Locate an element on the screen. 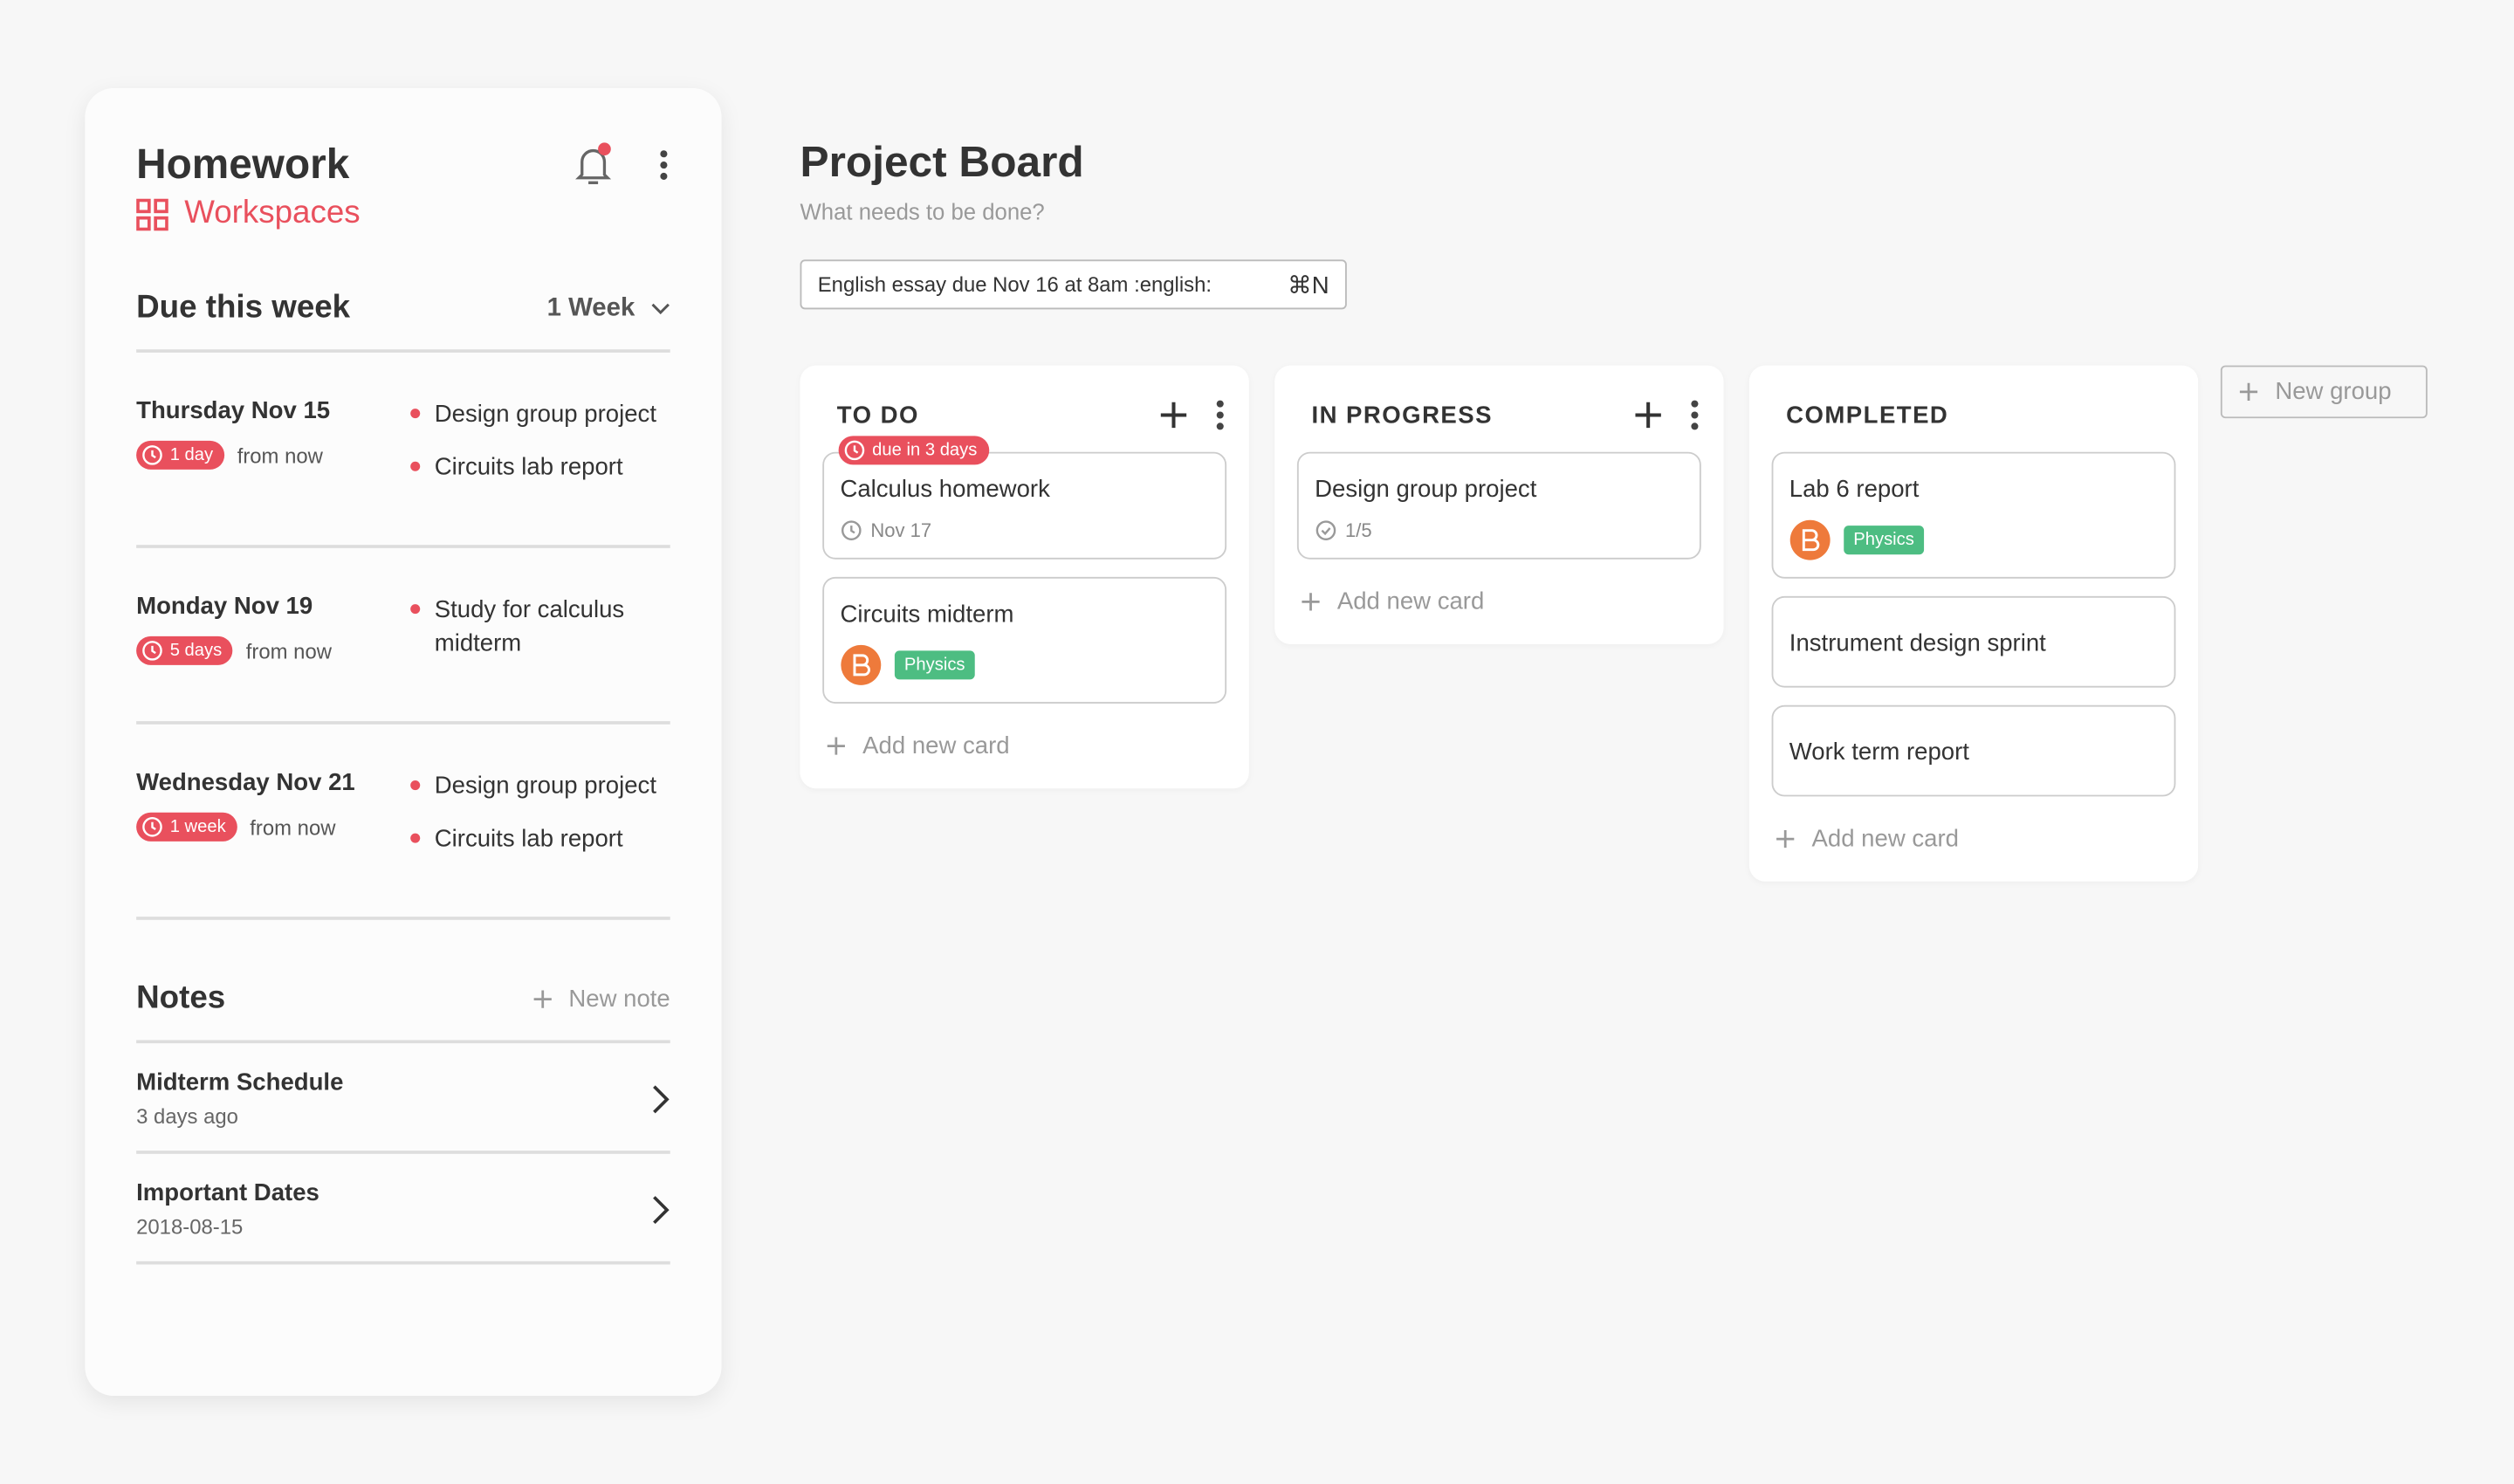 The image size is (2514, 1484). day-suffix: from now is located at coordinates (289, 650).